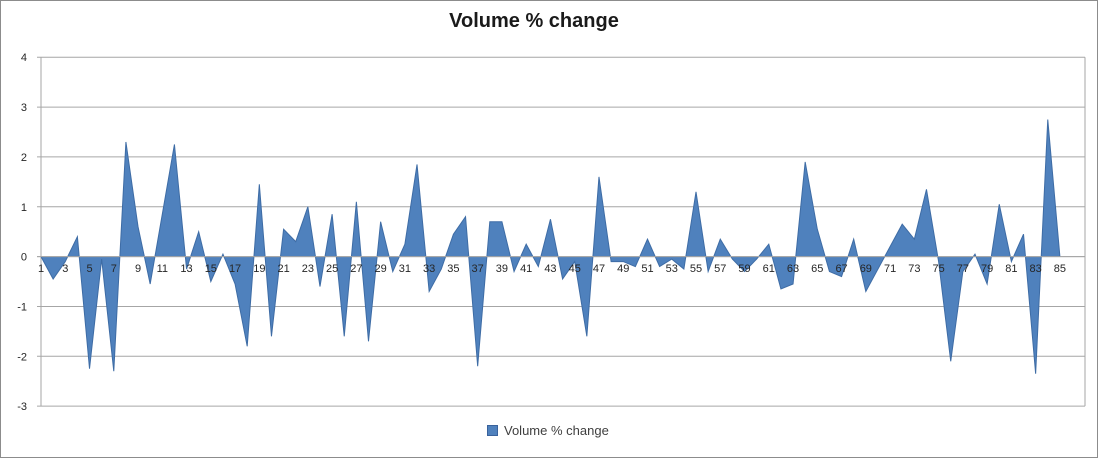 The image size is (1098, 458). What do you see at coordinates (381, 269) in the screenshot?
I see `x-tick-label: 29` at bounding box center [381, 269].